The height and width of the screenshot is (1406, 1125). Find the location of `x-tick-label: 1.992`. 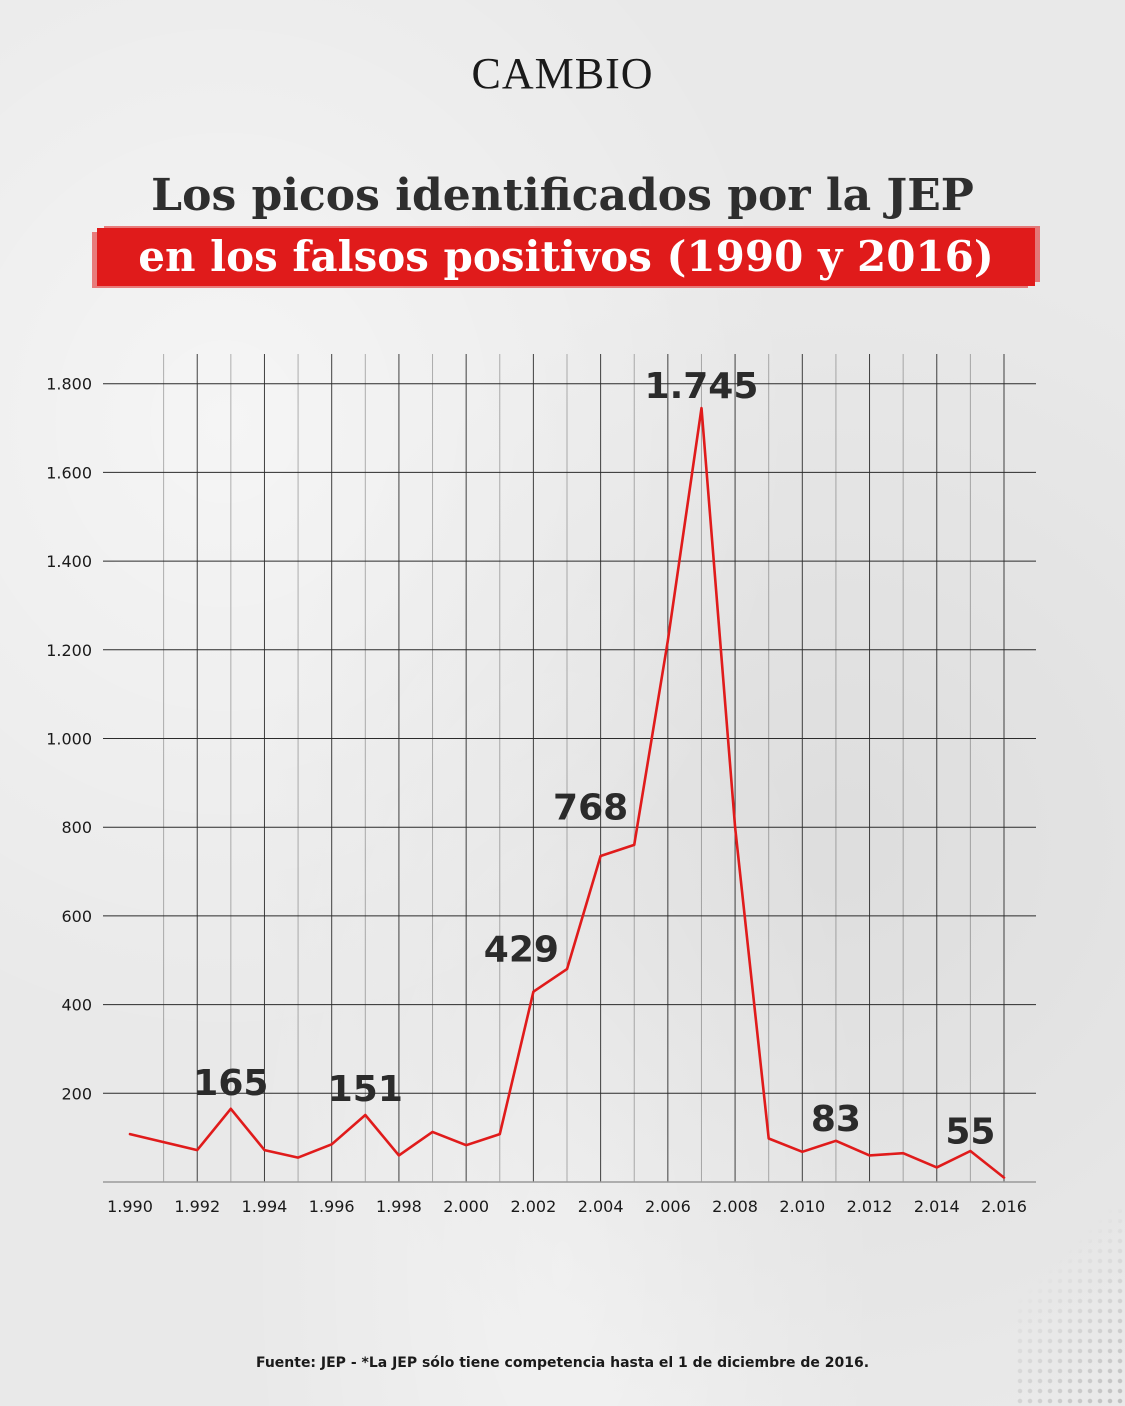

x-tick-label: 1.992 is located at coordinates (197, 1206).